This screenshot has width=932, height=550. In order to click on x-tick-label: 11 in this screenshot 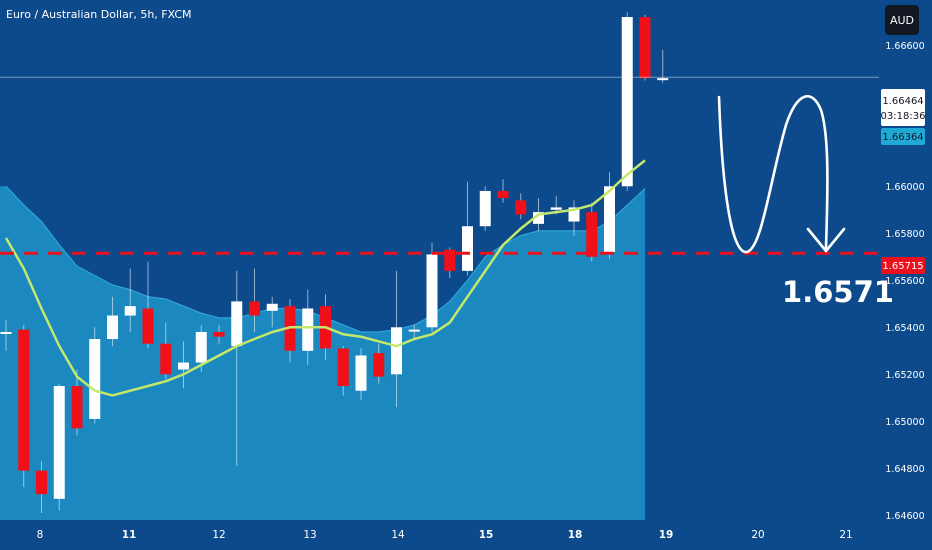, I will do `click(129, 535)`.